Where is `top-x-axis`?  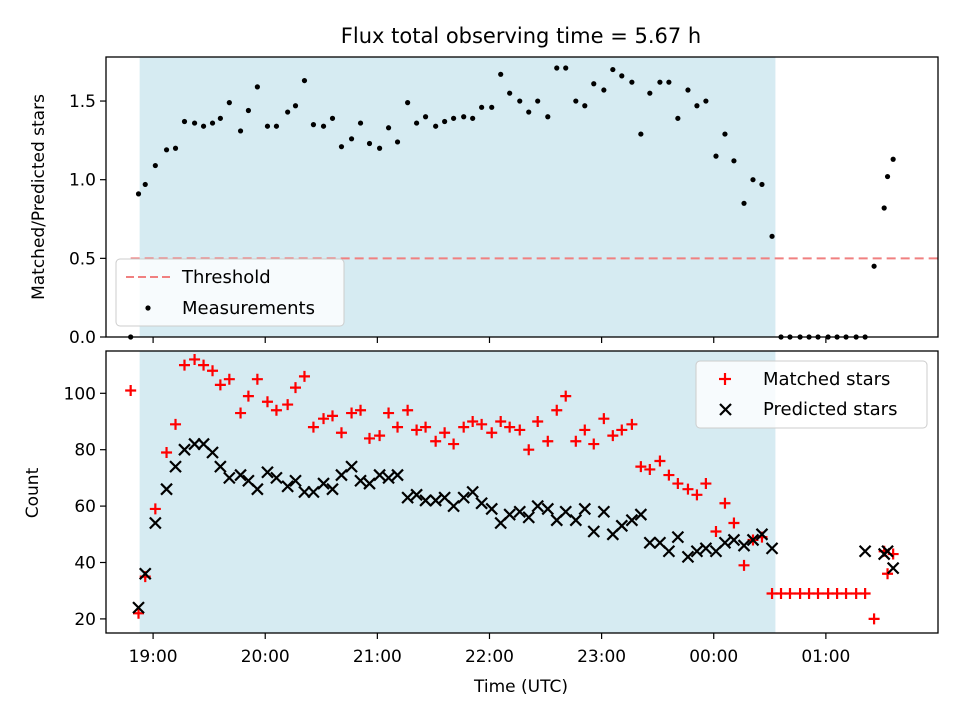
top-x-axis is located at coordinates (489, 340).